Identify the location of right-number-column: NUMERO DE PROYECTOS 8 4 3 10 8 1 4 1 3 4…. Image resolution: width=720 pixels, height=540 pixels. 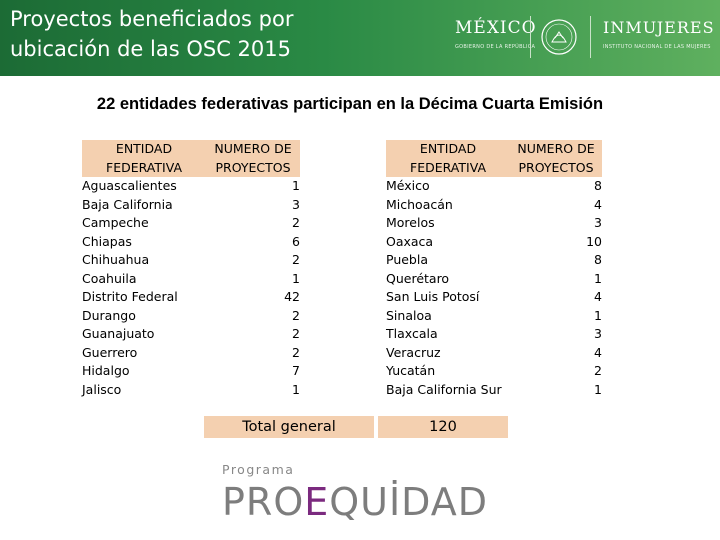
(556, 269).